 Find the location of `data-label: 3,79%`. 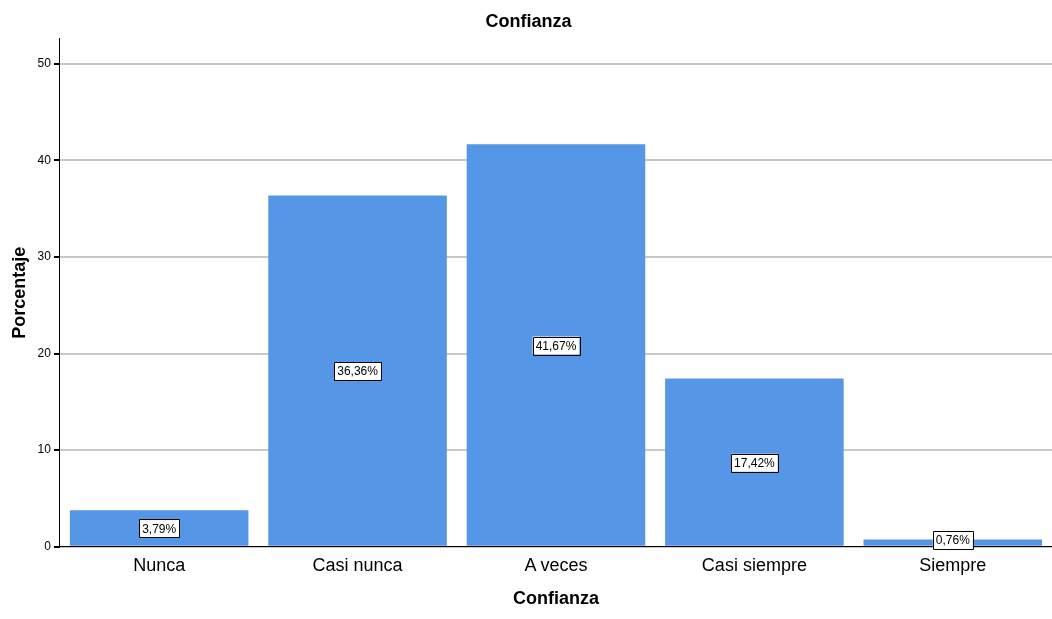

data-label: 3,79% is located at coordinates (159, 528).